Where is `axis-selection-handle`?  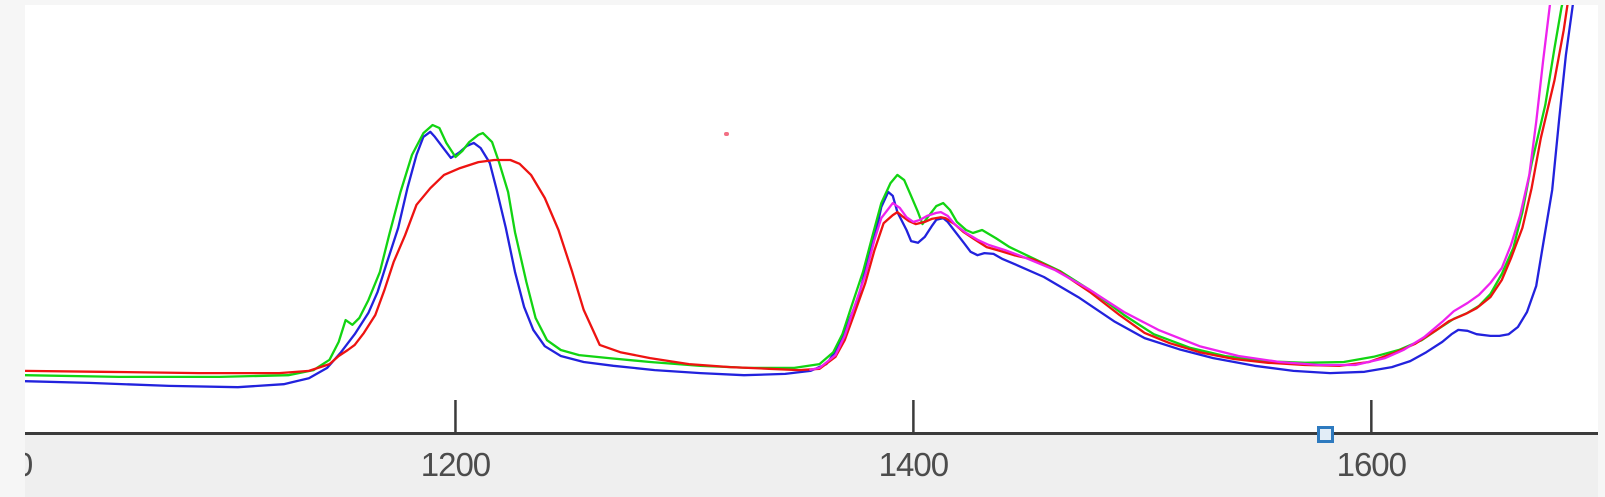
axis-selection-handle is located at coordinates (1326, 434).